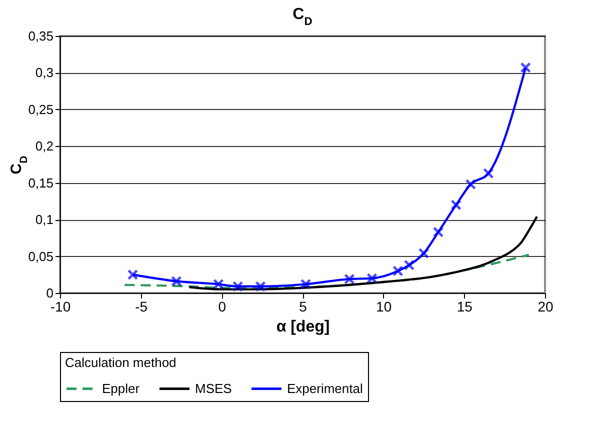 The image size is (595, 430). What do you see at coordinates (384, 306) in the screenshot?
I see `x-tick-label: 10` at bounding box center [384, 306].